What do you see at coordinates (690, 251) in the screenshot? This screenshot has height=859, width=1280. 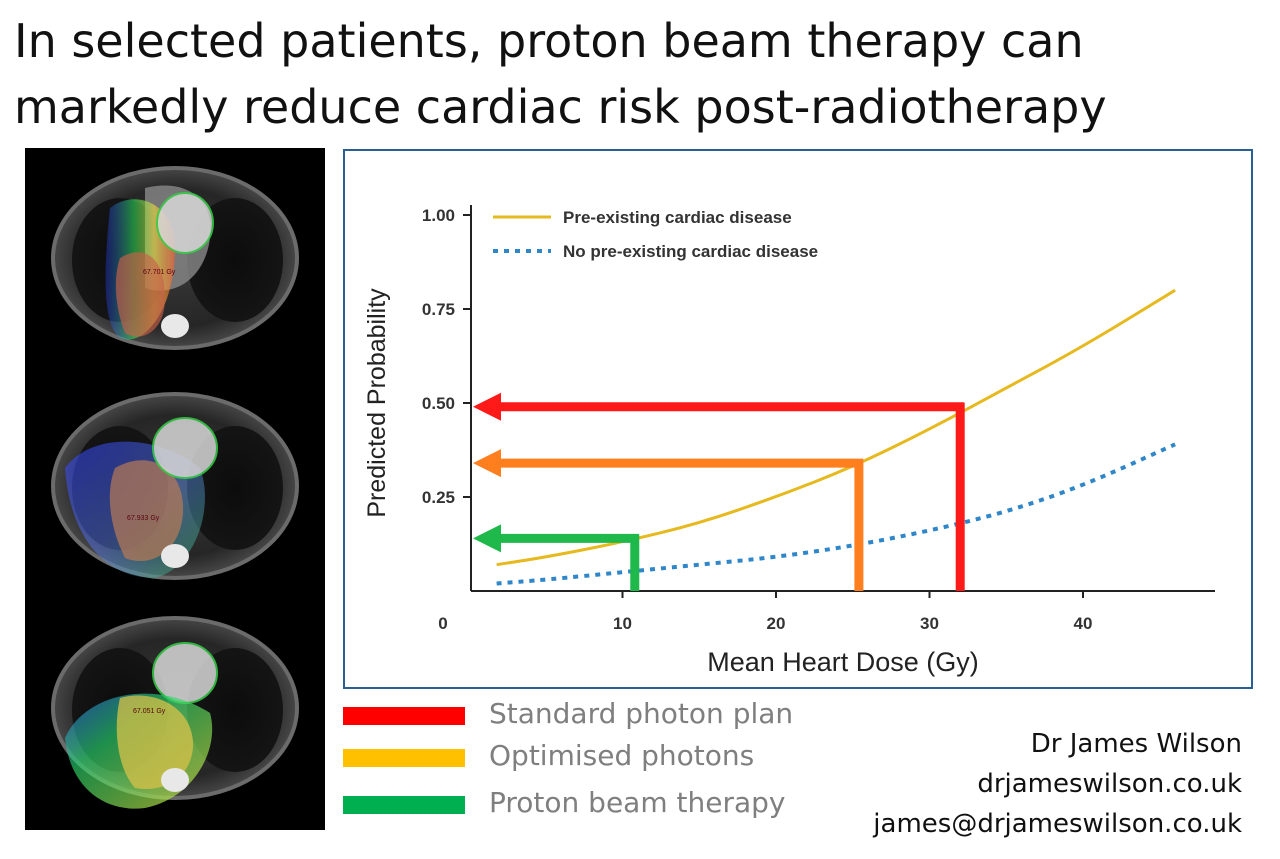 I see `chart-legend-label: No pre-existing cardiac disease` at bounding box center [690, 251].